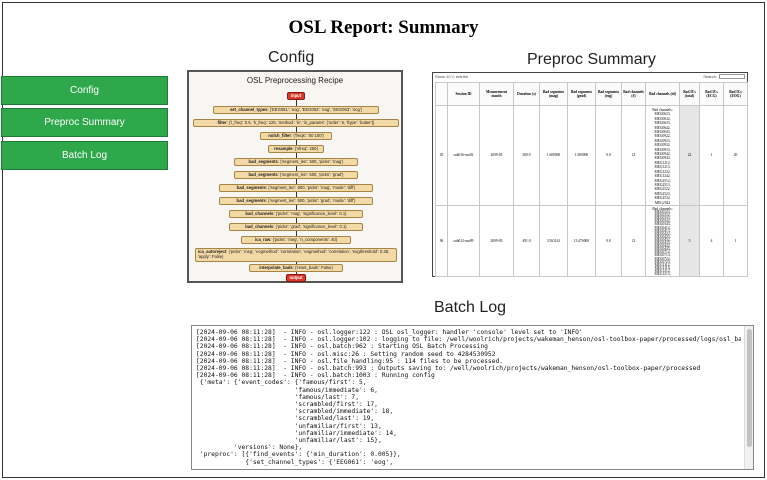 The height and width of the screenshot is (480, 767). Describe the element at coordinates (735, 94) in the screenshot. I see `col-header: Bad ICs (EOG)` at that location.